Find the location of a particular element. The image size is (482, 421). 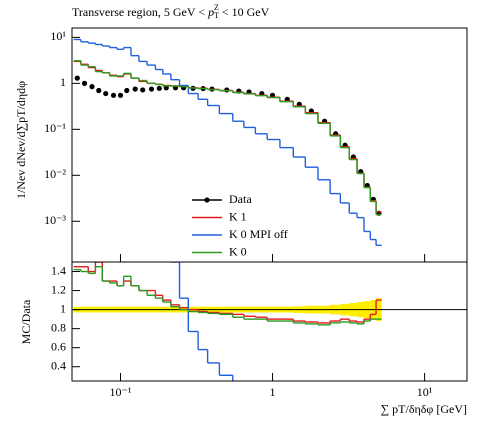

x-tick-label: 10⁻¹ is located at coordinates (121, 392).